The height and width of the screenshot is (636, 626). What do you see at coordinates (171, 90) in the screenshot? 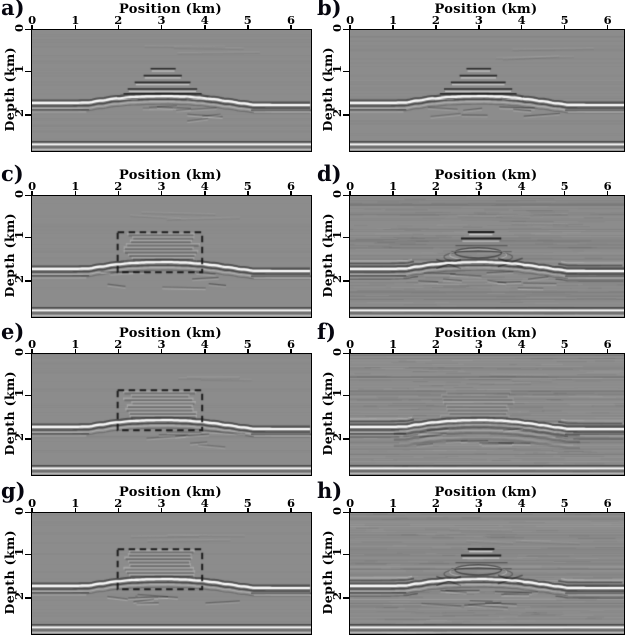
I see `seismic-image-a` at bounding box center [171, 90].